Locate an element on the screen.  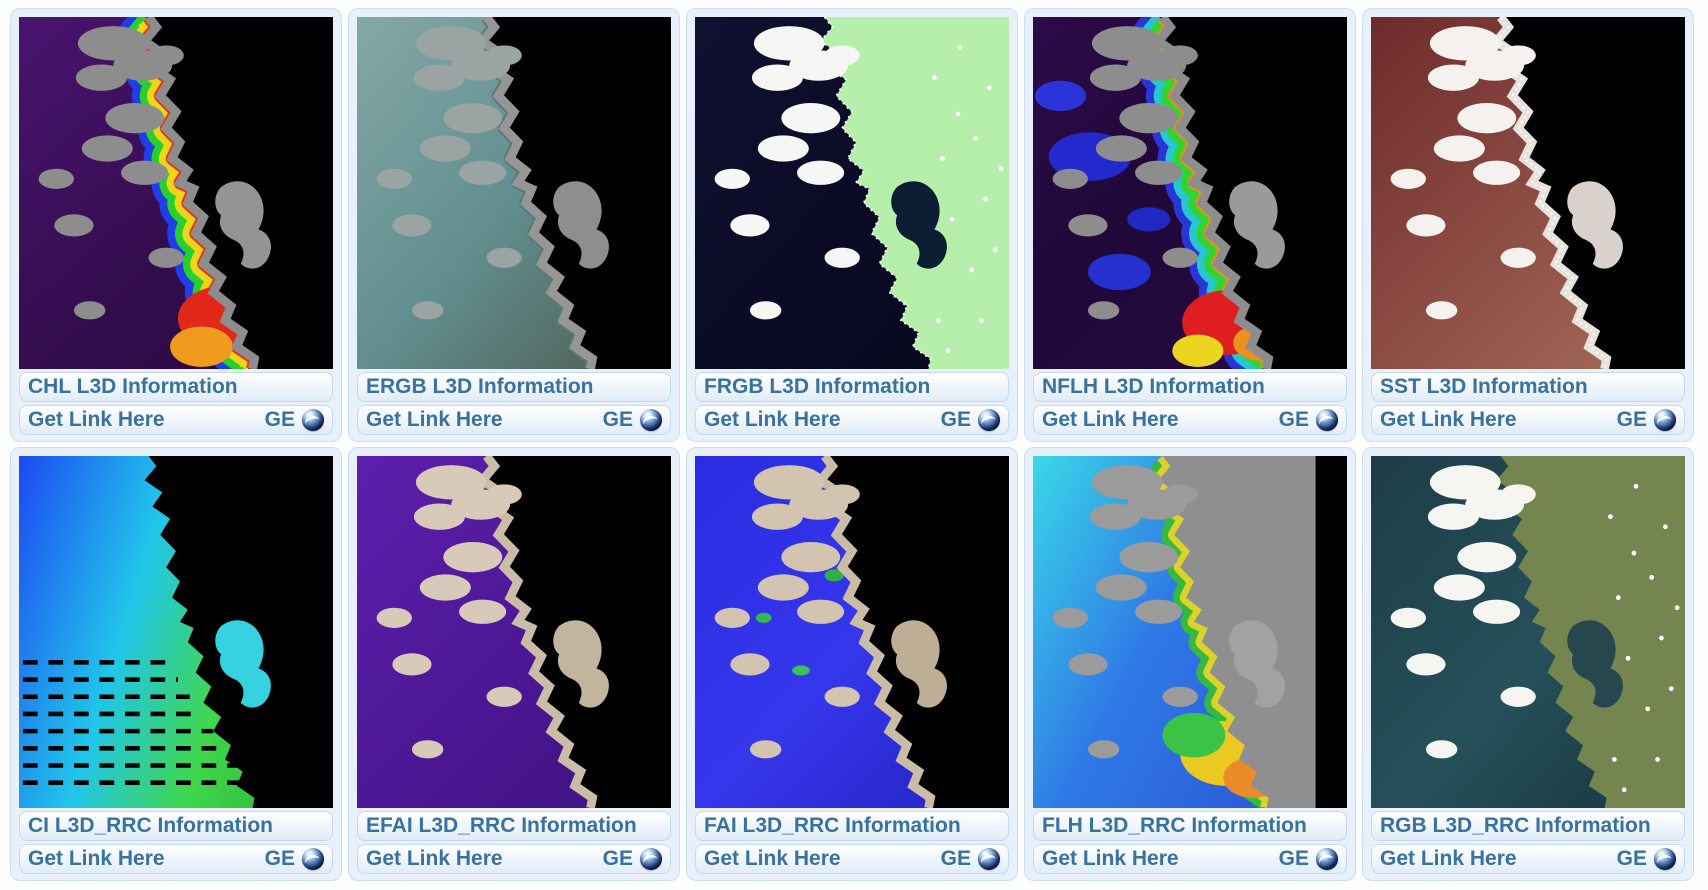
product-info-link-bar: CHL L3D Information is located at coordinates (176, 387).